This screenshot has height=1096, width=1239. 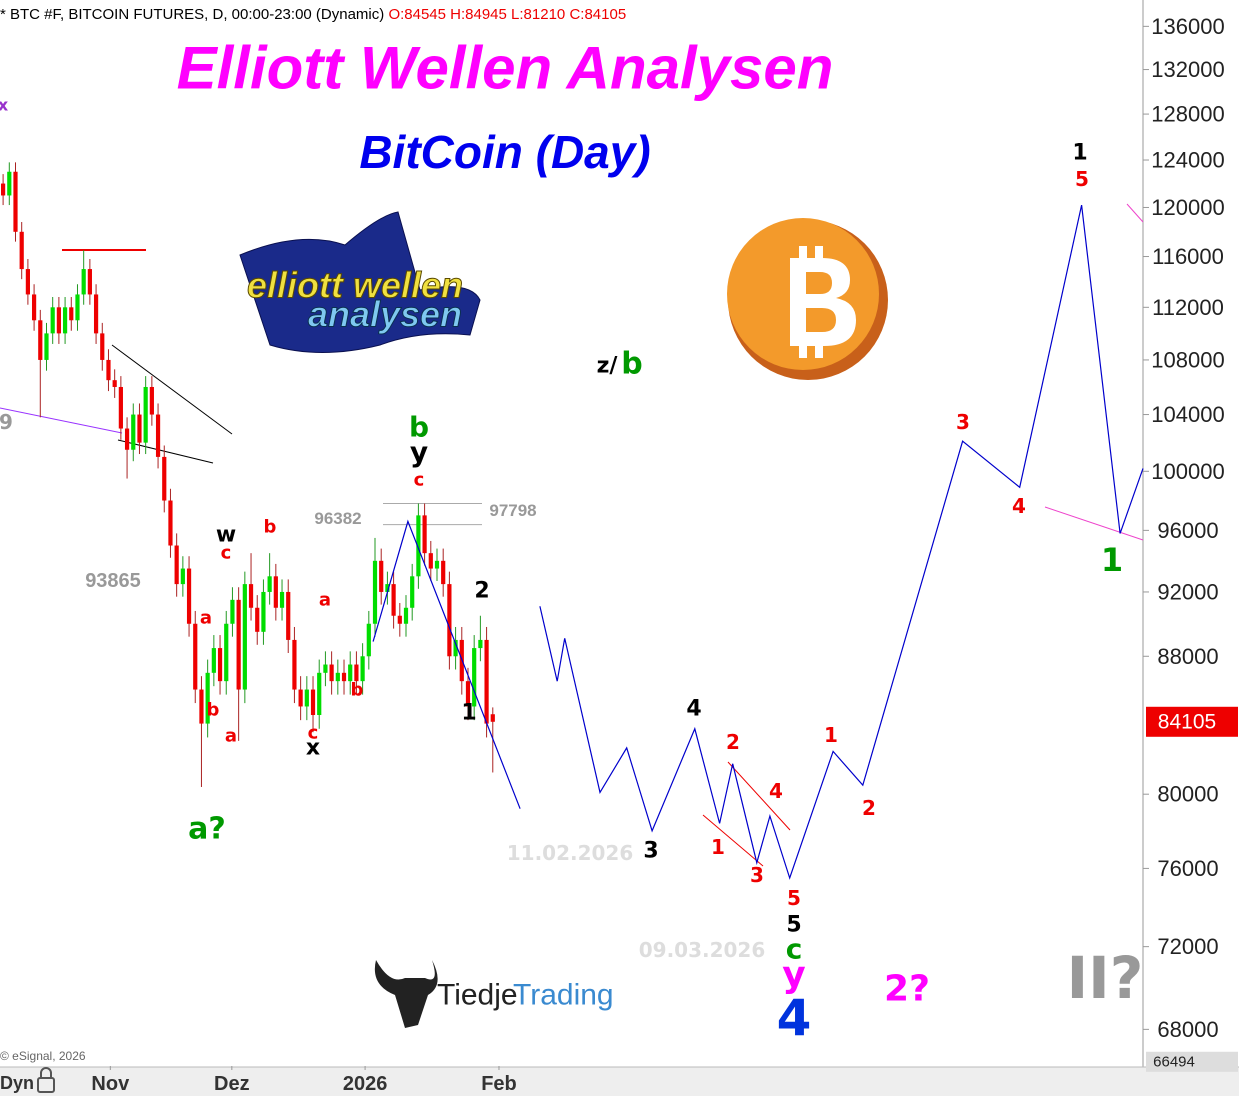 What do you see at coordinates (365, 1084) in the screenshot?
I see `x-tick-label: 2026` at bounding box center [365, 1084].